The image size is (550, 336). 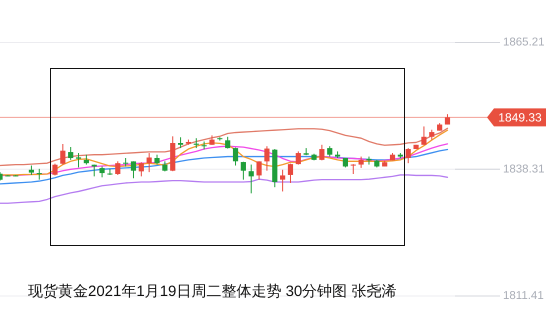 What do you see at coordinates (520, 117) in the screenshot?
I see `ref-line-label: 1849.33` at bounding box center [520, 117].